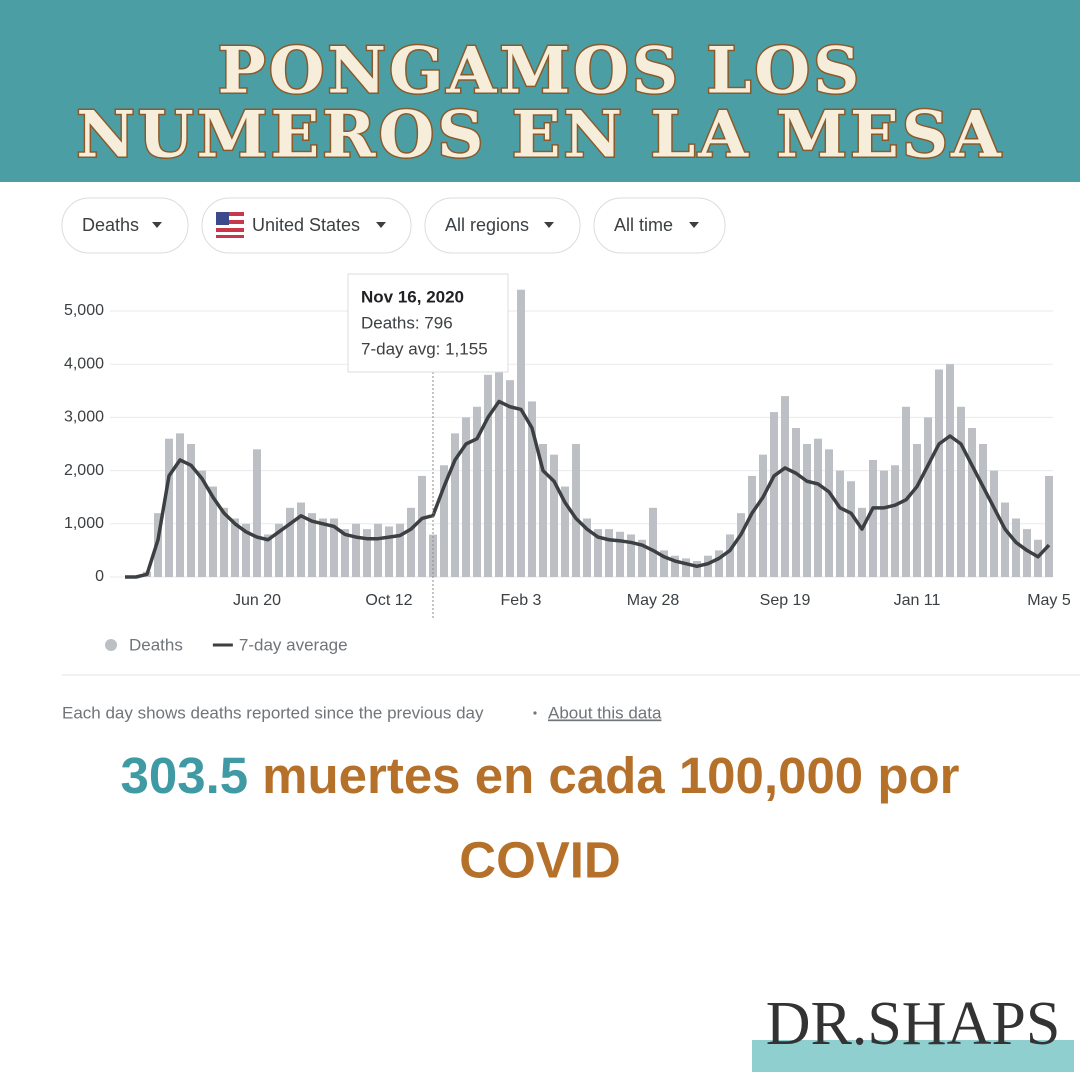 The width and height of the screenshot is (1080, 1080). I want to click on y-tick-label: 0, so click(99, 576).